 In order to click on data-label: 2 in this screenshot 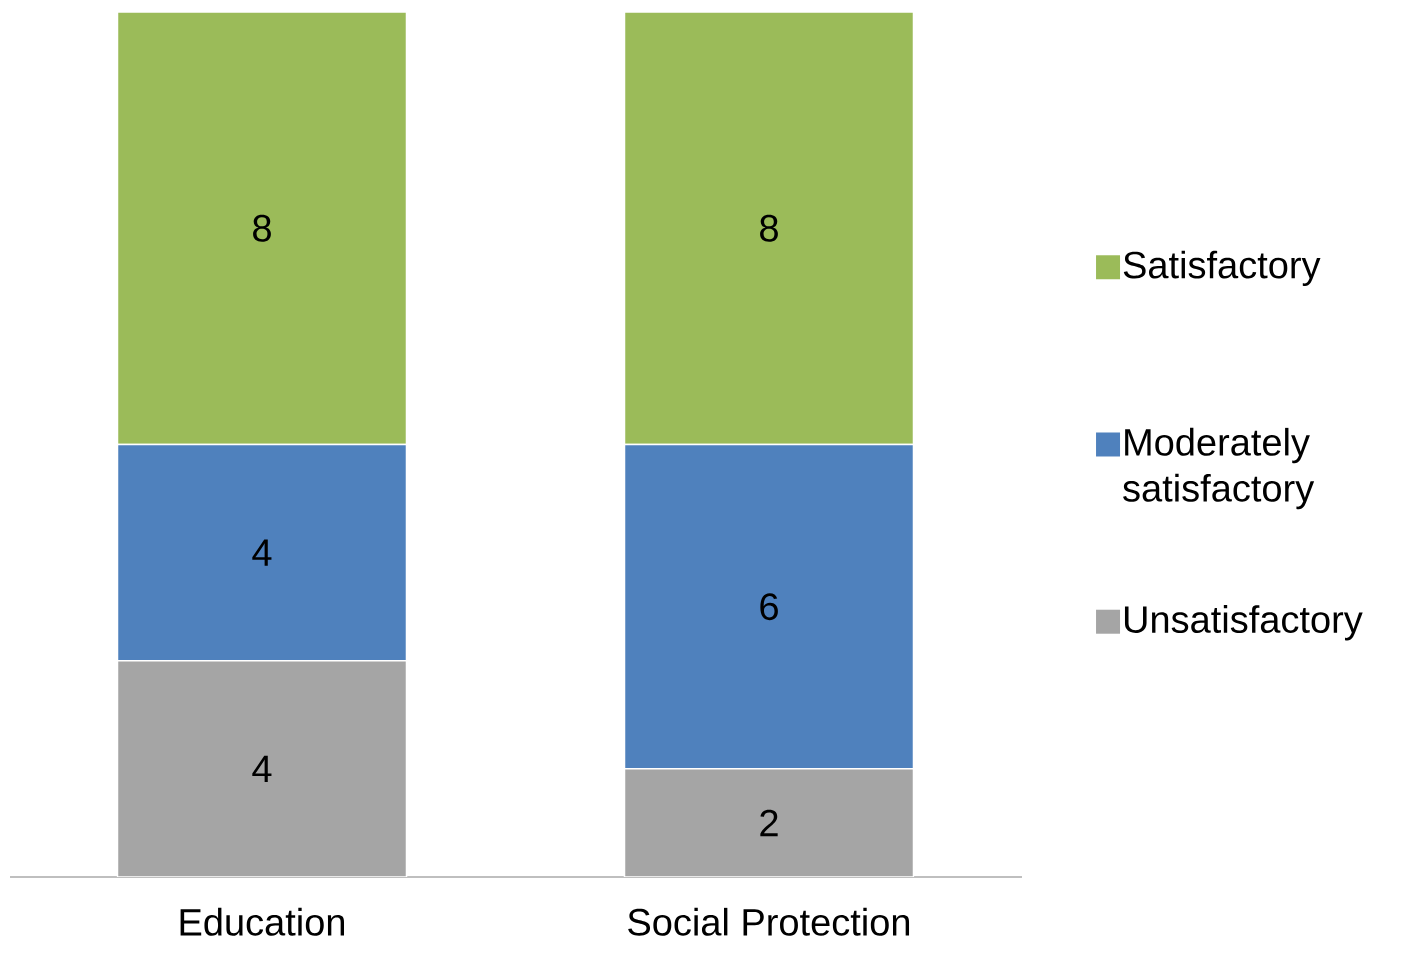, I will do `click(769, 823)`.